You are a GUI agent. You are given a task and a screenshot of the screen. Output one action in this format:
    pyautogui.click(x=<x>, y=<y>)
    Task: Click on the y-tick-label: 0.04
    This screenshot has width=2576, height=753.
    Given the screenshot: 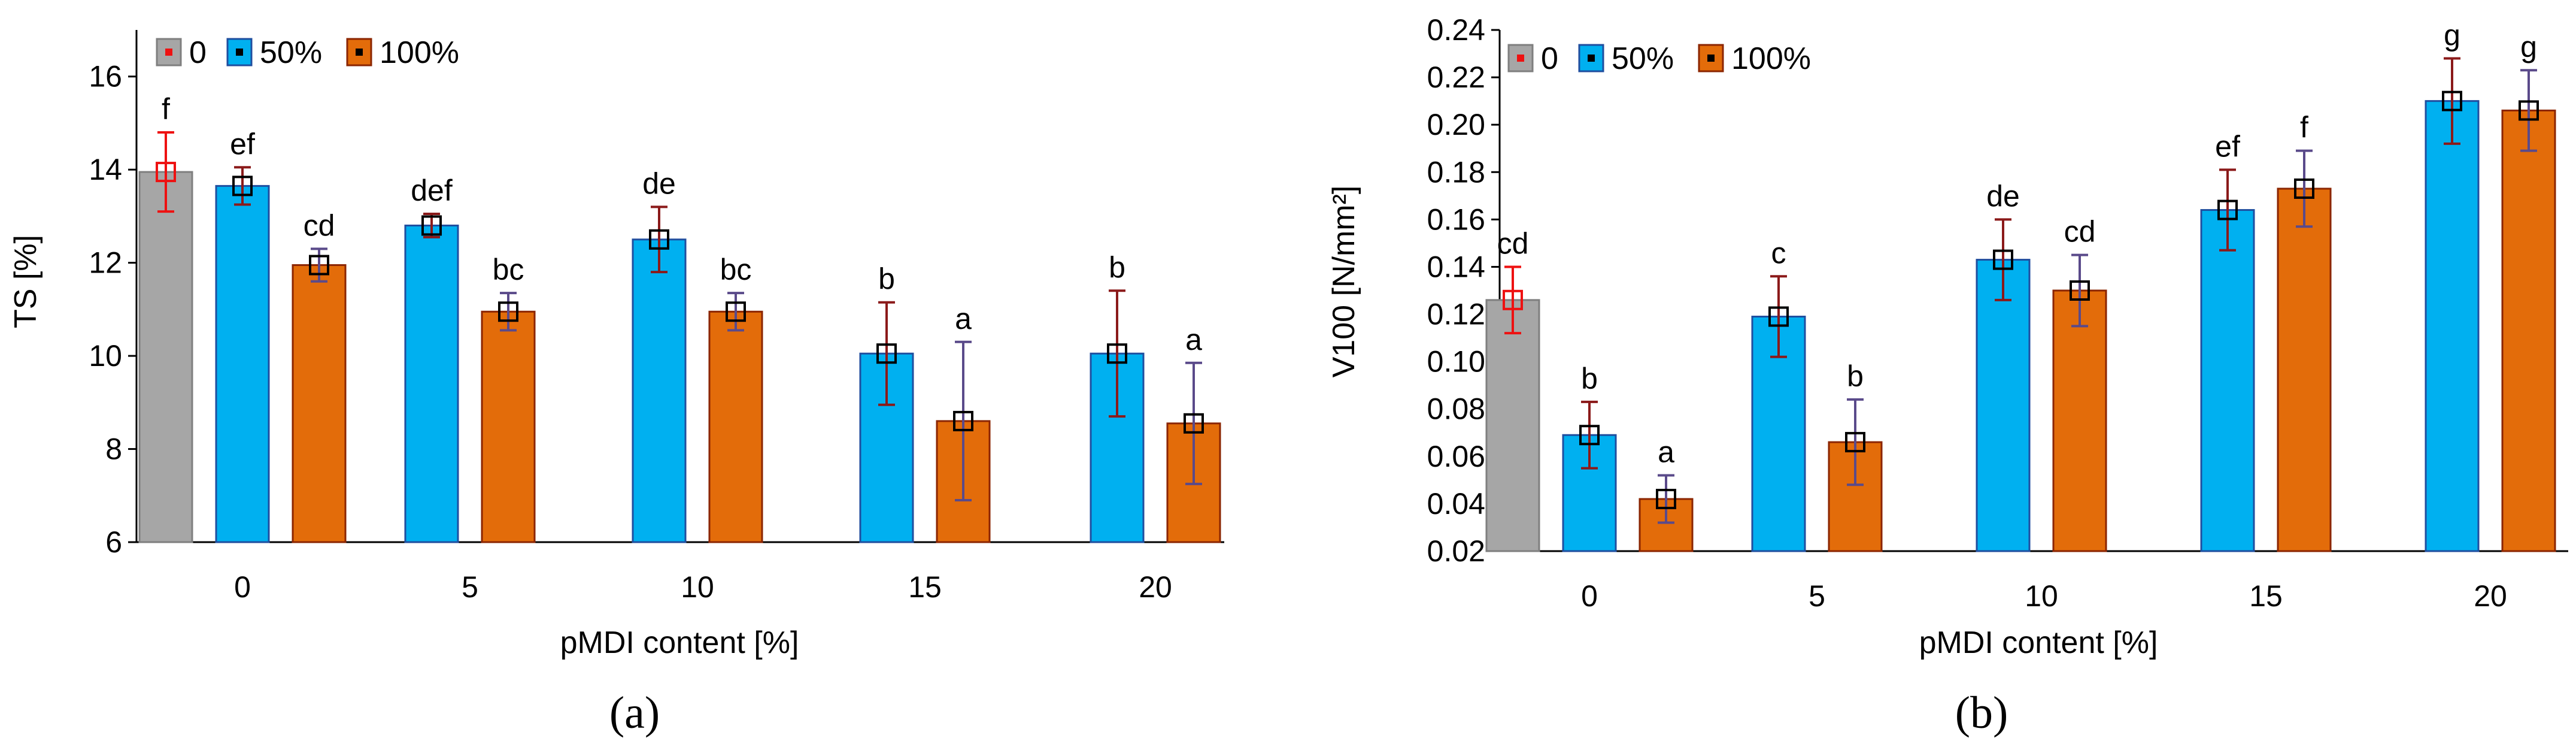 What is the action you would take?
    pyautogui.click(x=1456, y=504)
    